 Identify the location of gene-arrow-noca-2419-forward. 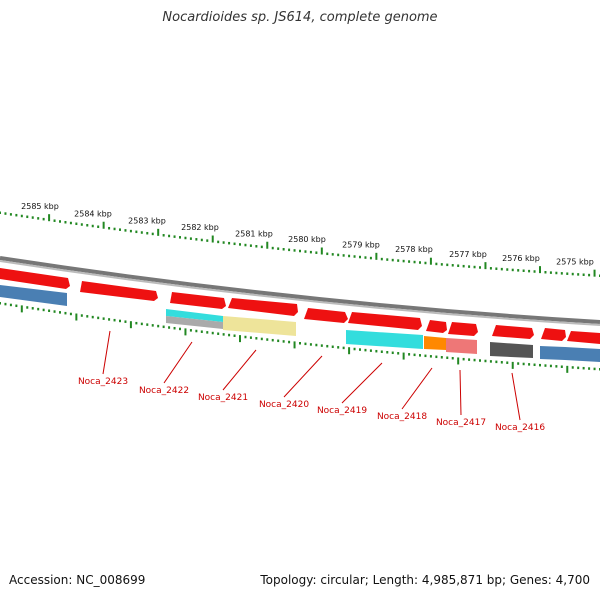
(326, 315).